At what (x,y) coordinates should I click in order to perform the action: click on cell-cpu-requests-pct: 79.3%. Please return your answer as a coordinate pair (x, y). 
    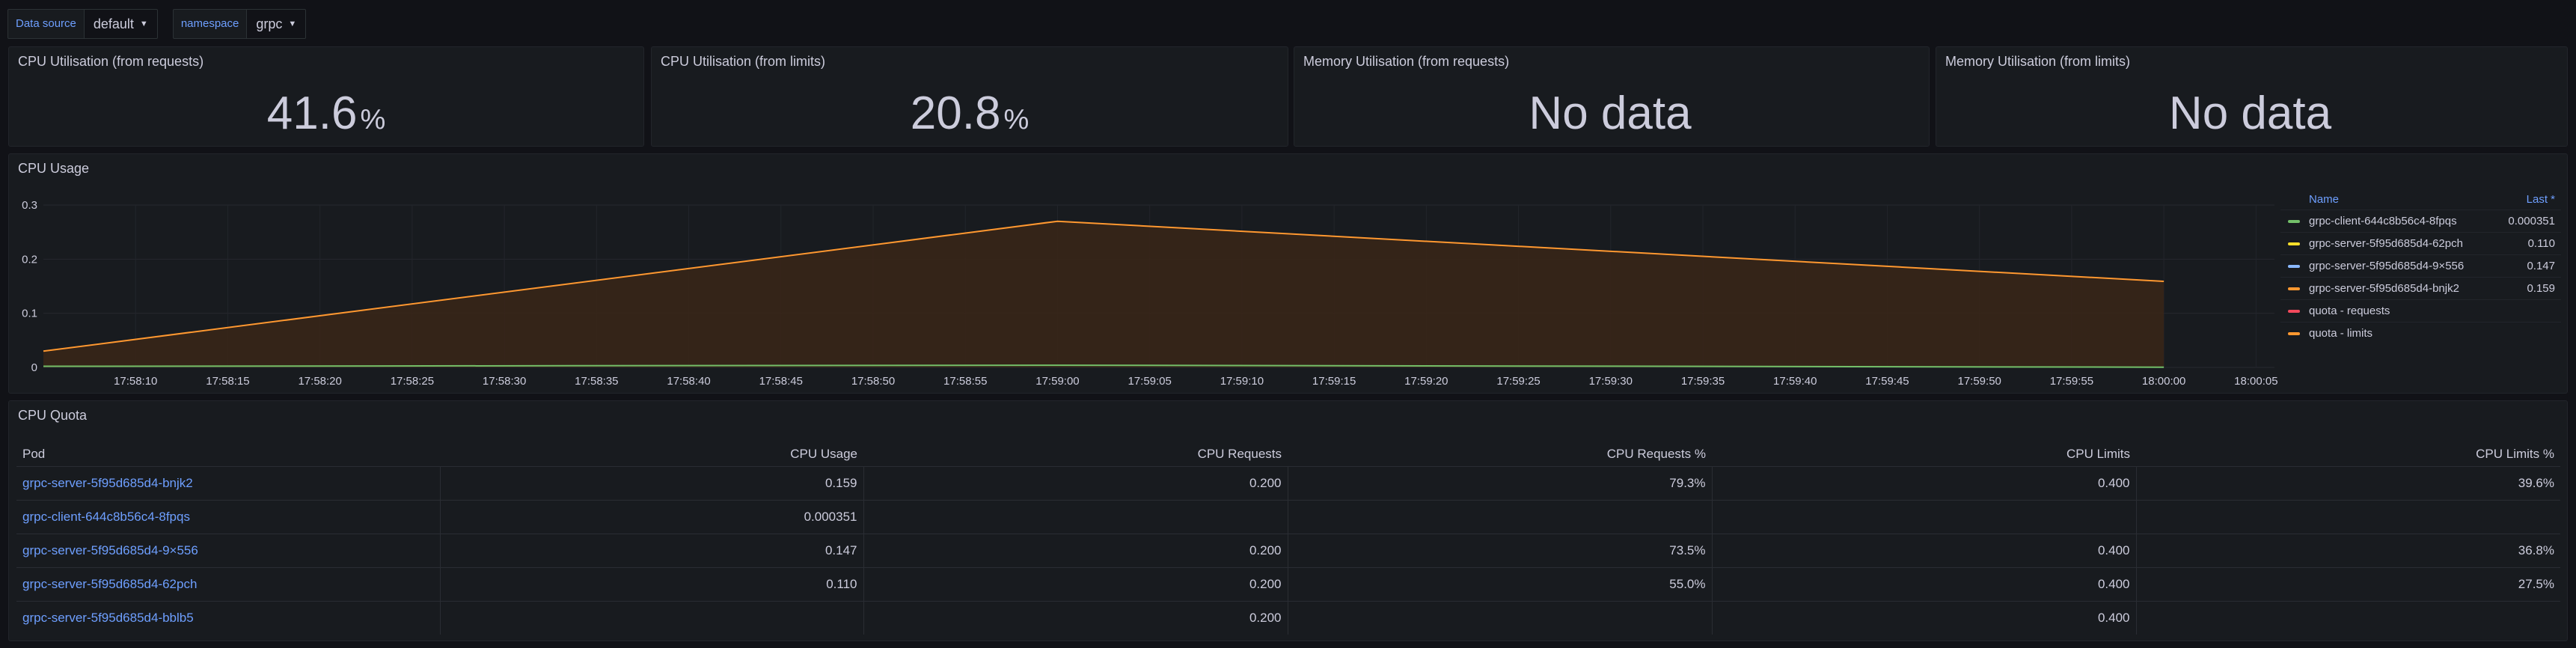
    Looking at the image, I should click on (1500, 483).